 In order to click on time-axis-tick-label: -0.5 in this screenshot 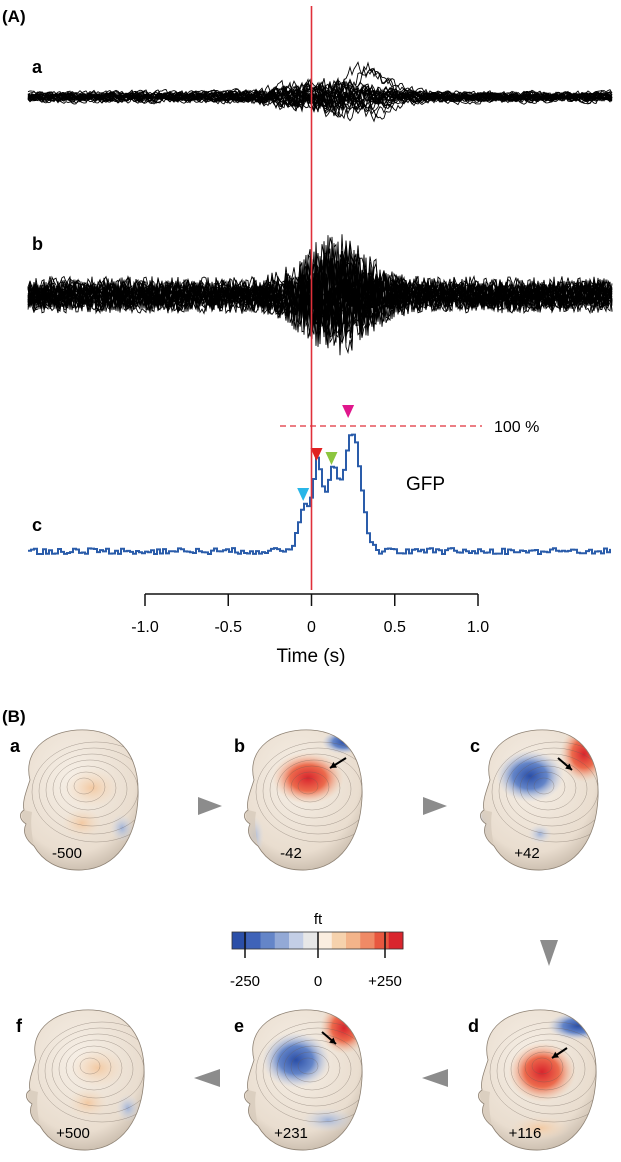, I will do `click(228, 627)`.